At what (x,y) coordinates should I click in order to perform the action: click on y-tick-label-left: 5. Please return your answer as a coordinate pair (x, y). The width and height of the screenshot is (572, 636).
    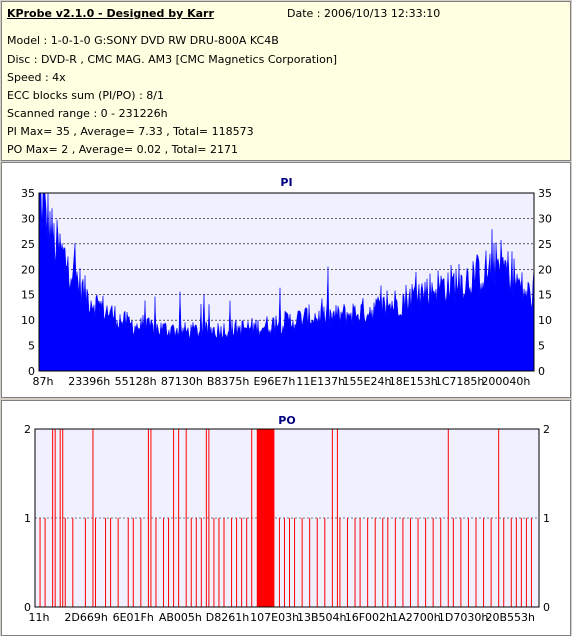
    Looking at the image, I should click on (31, 346).